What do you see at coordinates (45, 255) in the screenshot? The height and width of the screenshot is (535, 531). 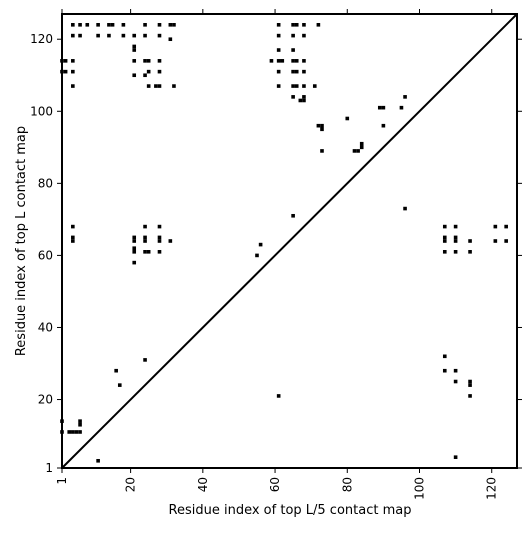 I see `y-tick-label: 60` at bounding box center [45, 255].